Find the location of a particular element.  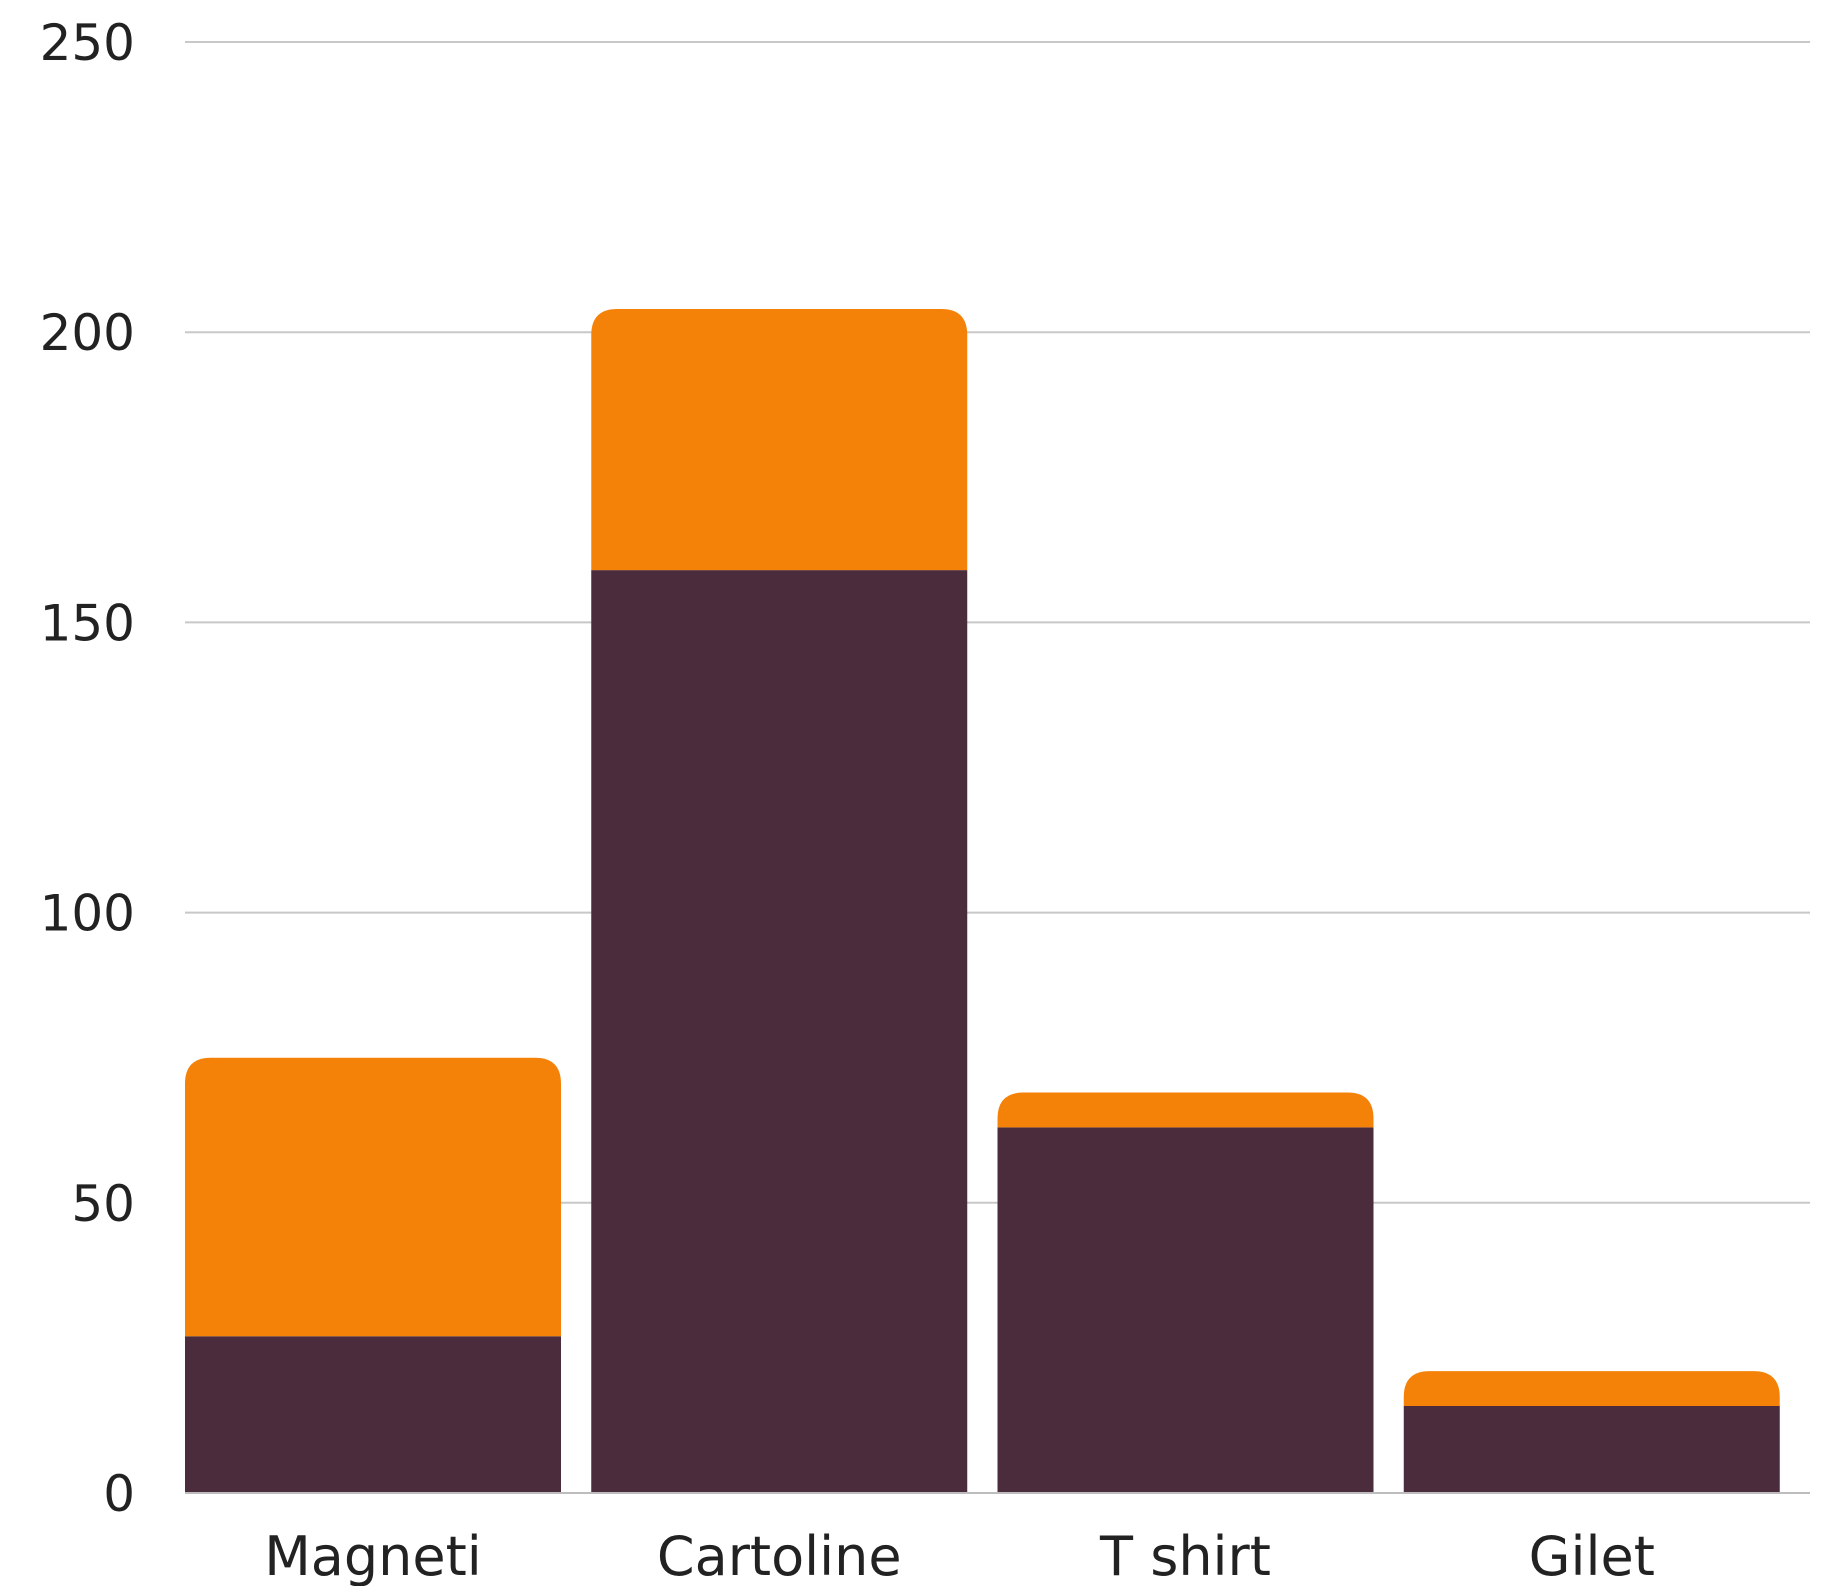

x-axis-category-labels: Magneti Cartoline T shirt Gilet is located at coordinates (959, 1555).